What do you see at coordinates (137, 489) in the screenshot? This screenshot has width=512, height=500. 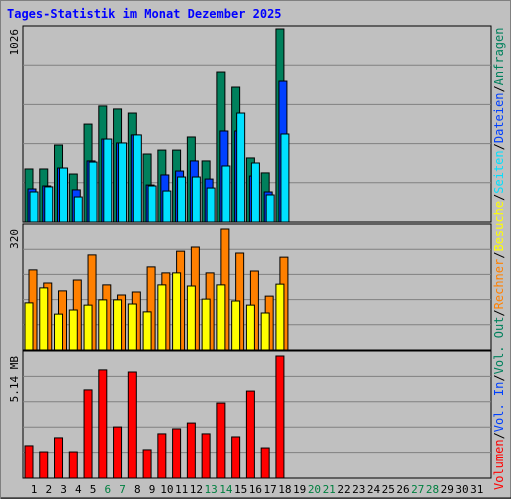 I see `x-tick-label: 8` at bounding box center [137, 489].